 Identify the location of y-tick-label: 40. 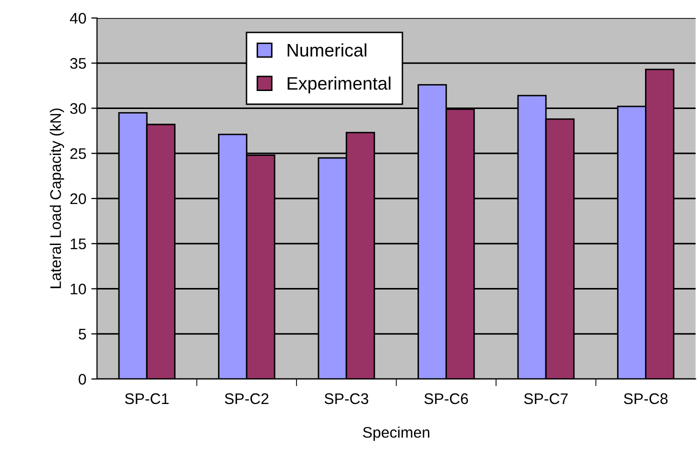
(78, 18).